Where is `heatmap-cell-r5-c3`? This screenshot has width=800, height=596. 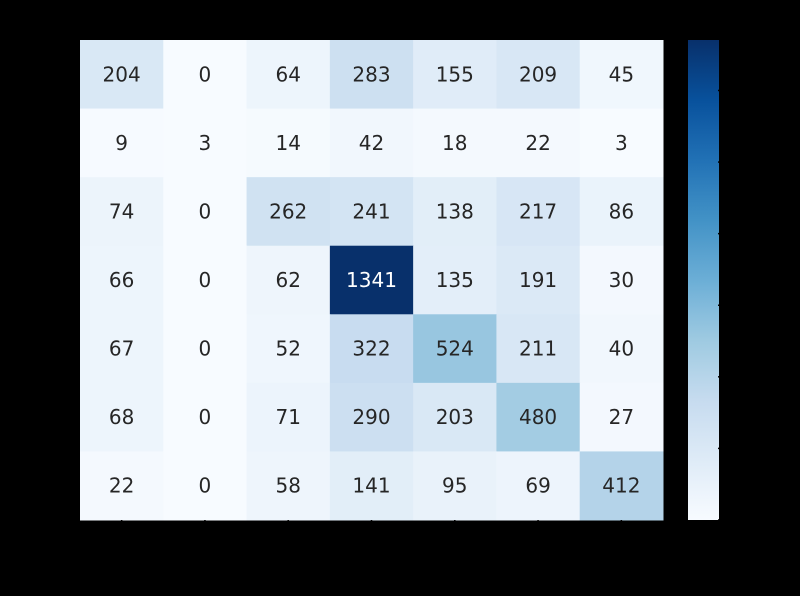
heatmap-cell-r5-c3 is located at coordinates (371, 417).